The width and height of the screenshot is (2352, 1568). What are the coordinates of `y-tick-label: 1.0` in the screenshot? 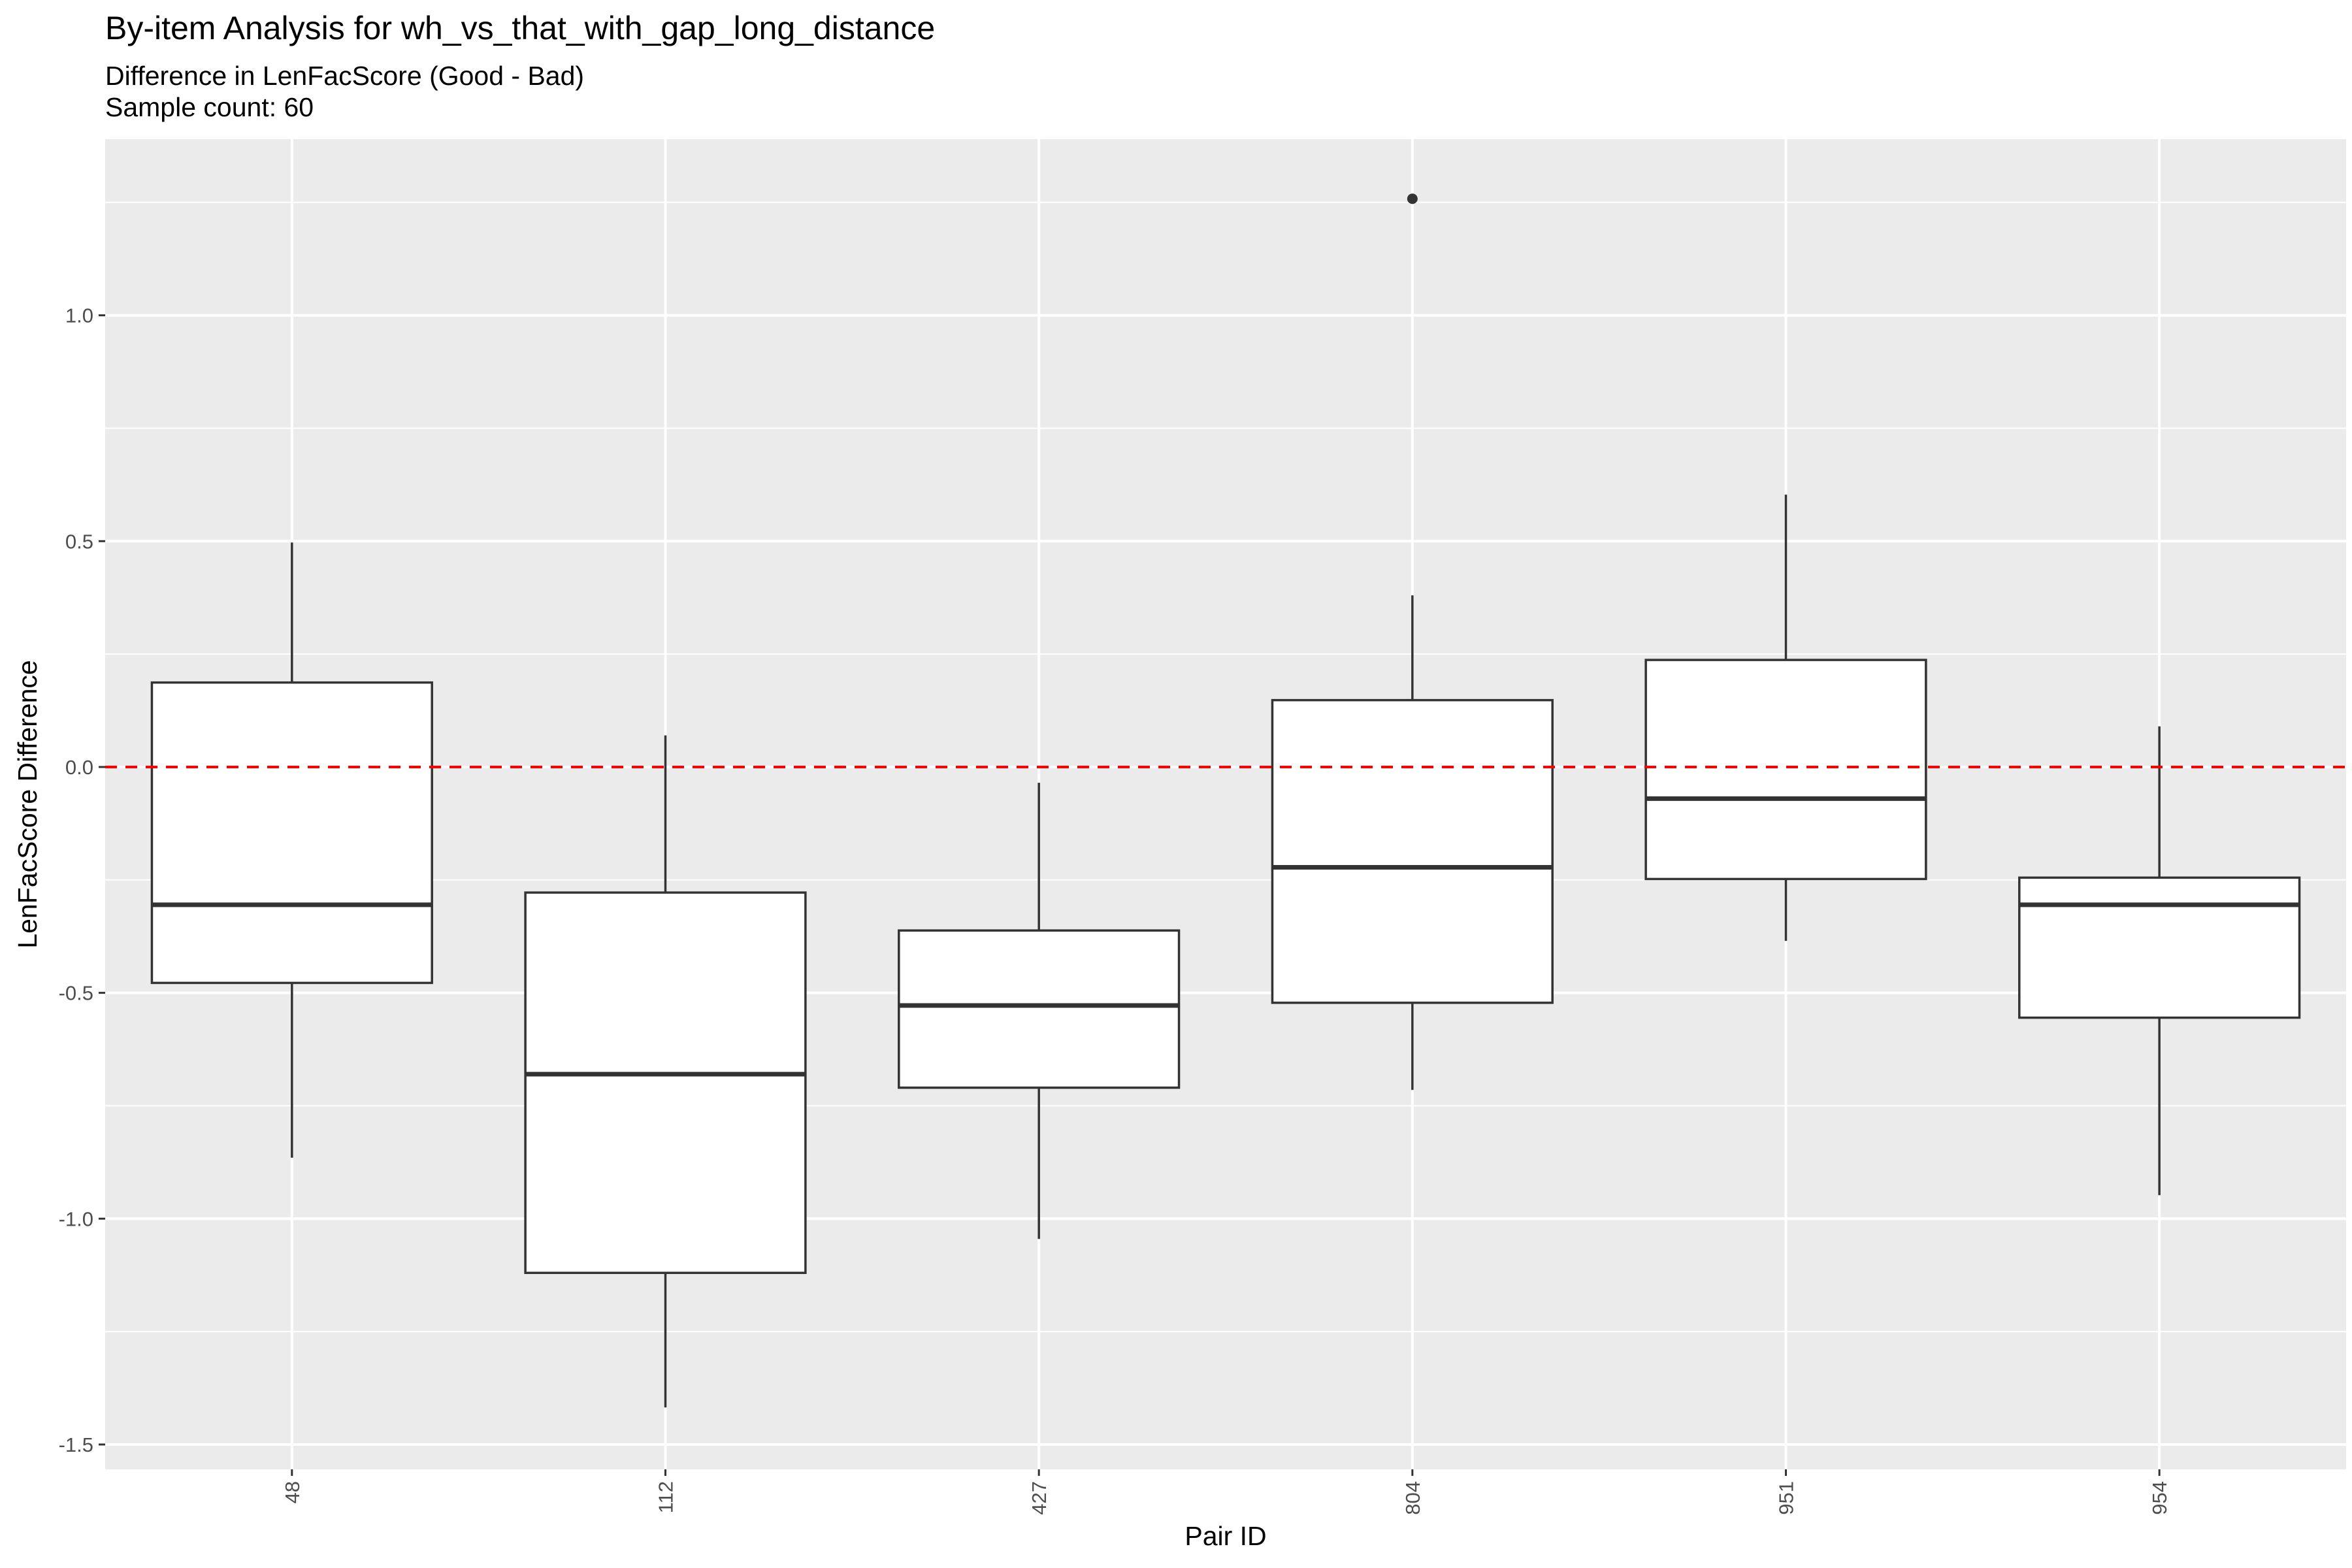 It's located at (79, 315).